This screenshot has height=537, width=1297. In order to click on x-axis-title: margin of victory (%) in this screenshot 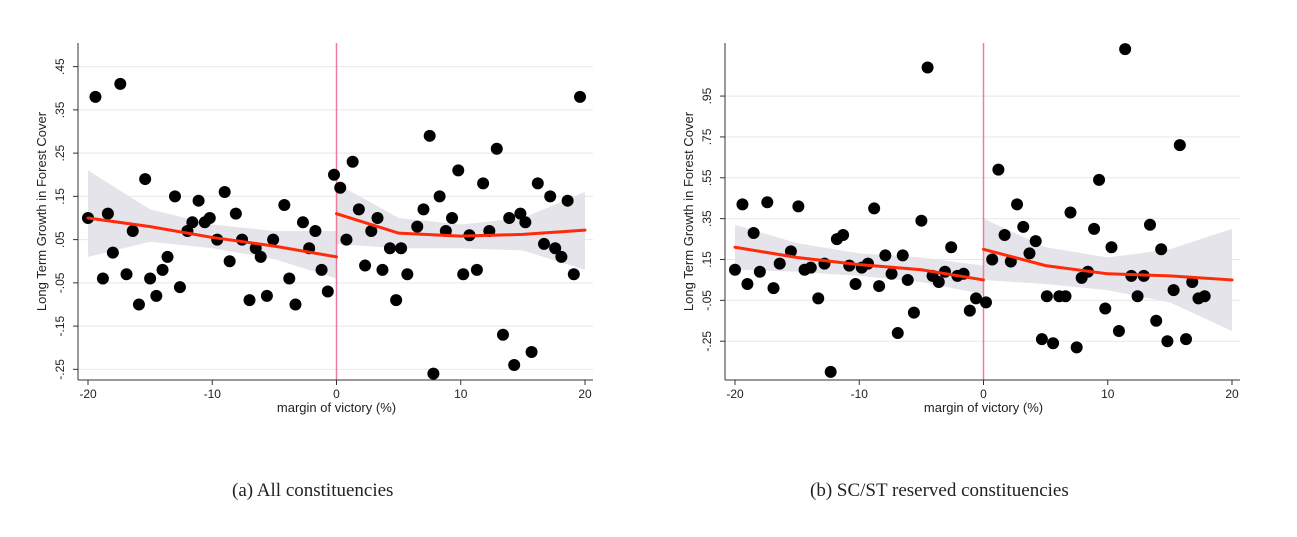, I will do `click(336, 407)`.